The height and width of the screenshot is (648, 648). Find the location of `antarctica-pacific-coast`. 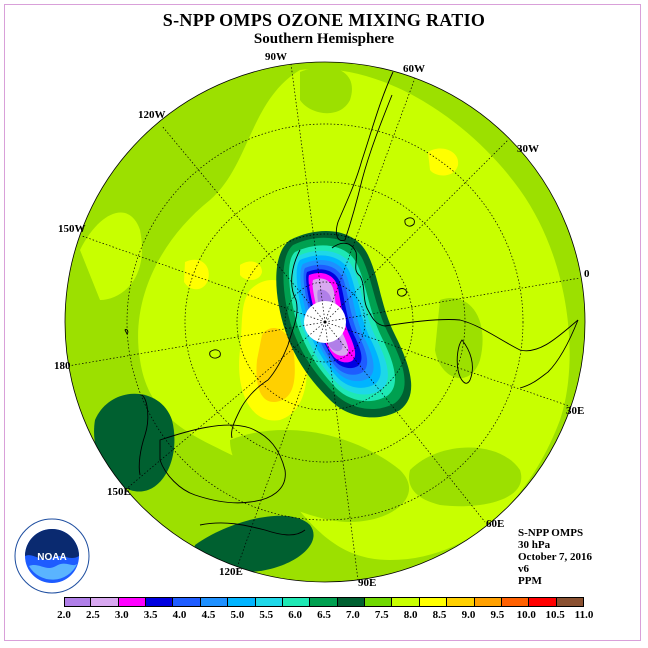

antarctica-pacific-coast is located at coordinates (284, 315).